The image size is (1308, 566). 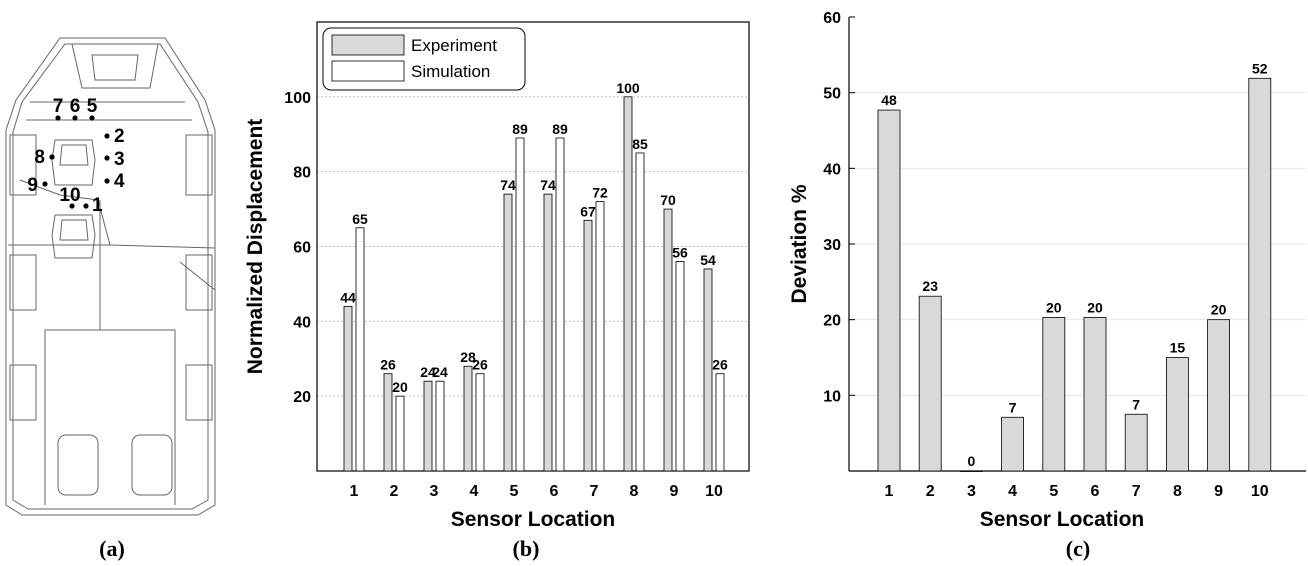 What do you see at coordinates (1013, 407) in the screenshot?
I see `data-label-deviation-4: 7` at bounding box center [1013, 407].